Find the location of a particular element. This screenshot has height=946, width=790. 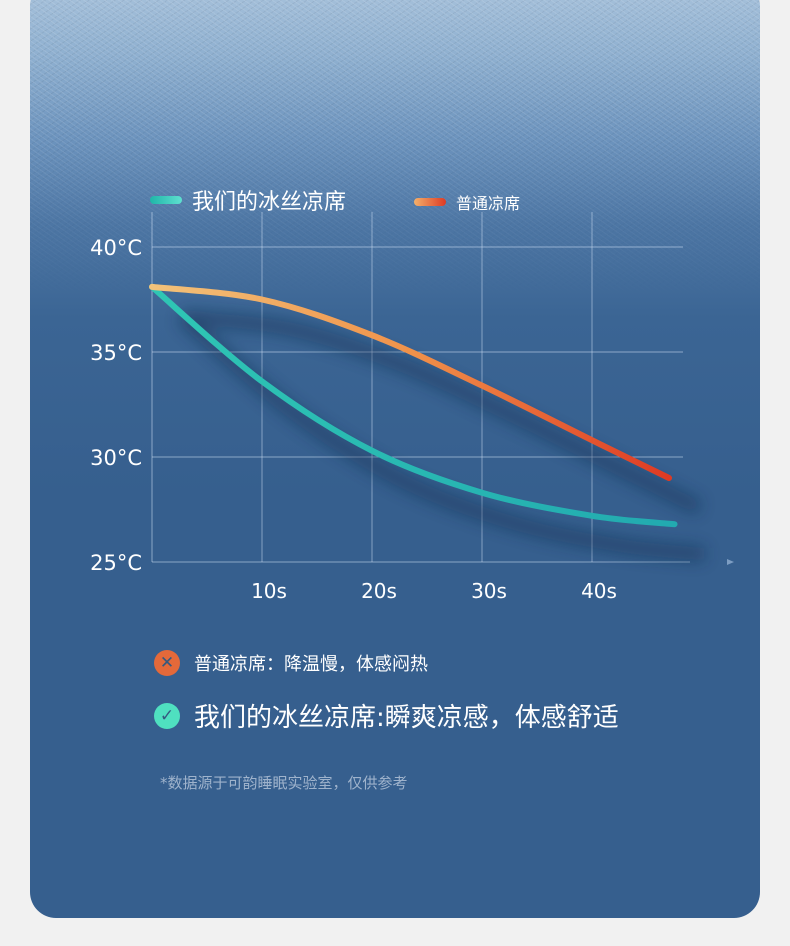

series-line-regular is located at coordinates (410, 382).